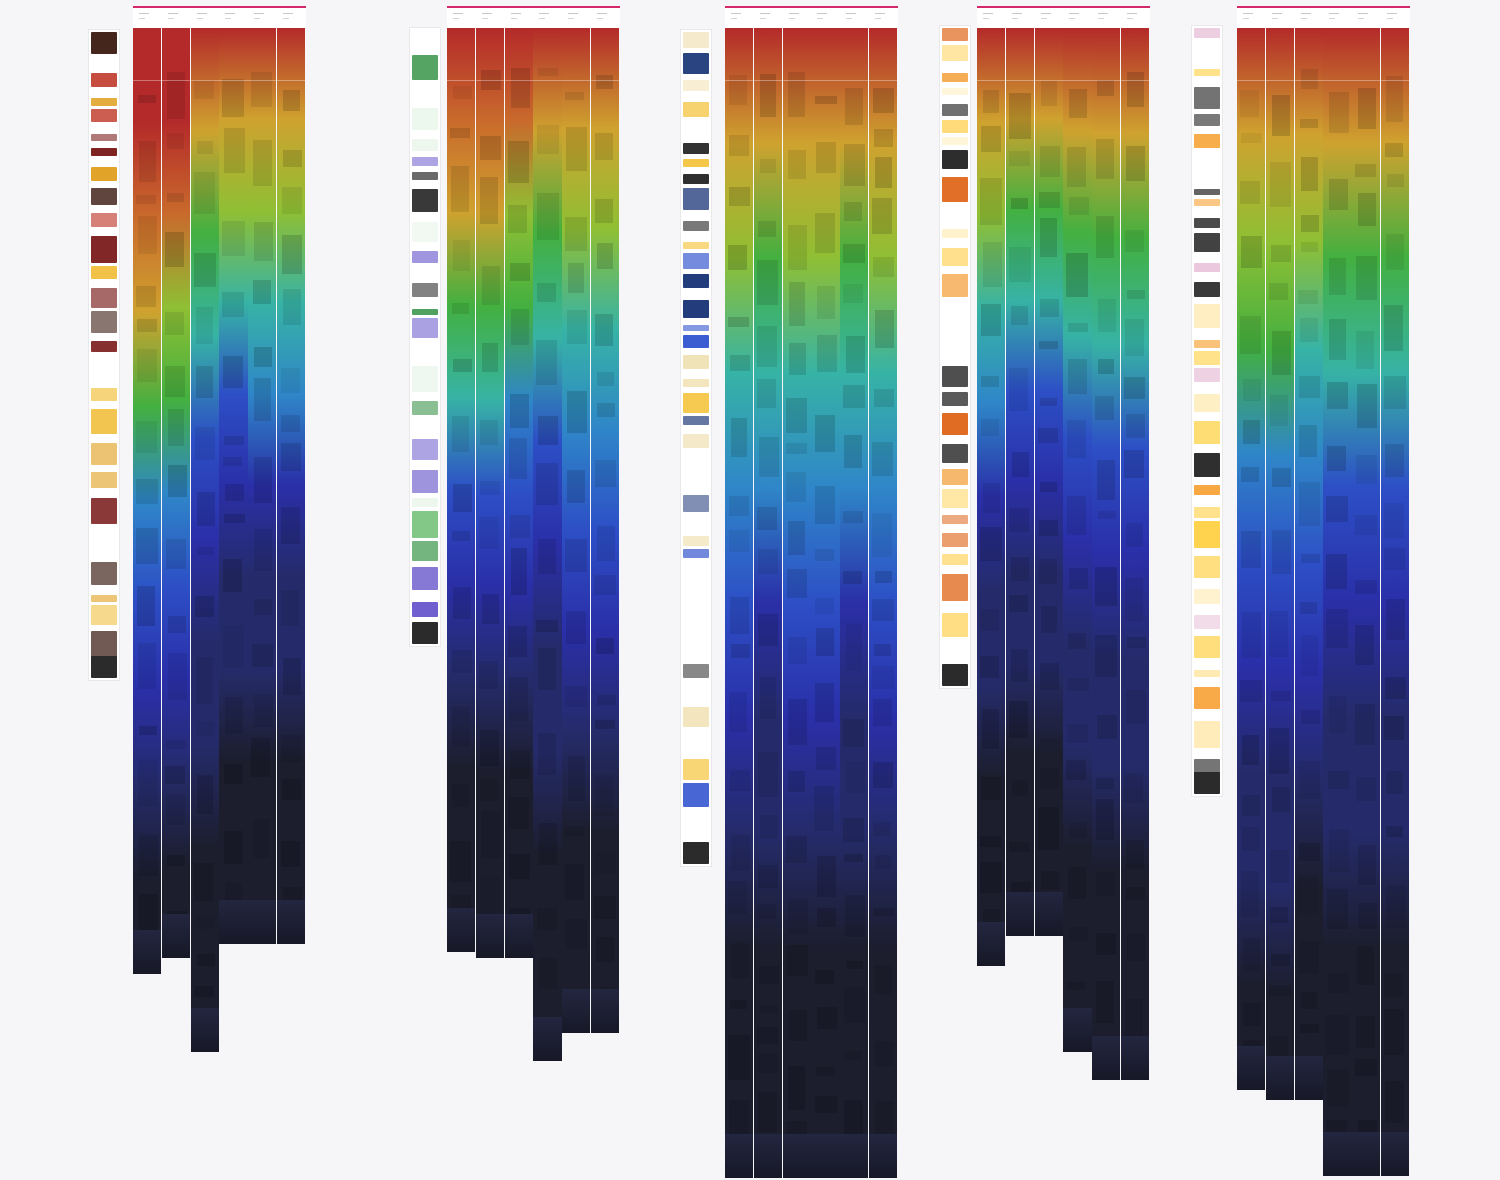 This screenshot has height=1180, width=1500. Describe the element at coordinates (1323, 17) in the screenshot. I see `heatmap-header` at that location.